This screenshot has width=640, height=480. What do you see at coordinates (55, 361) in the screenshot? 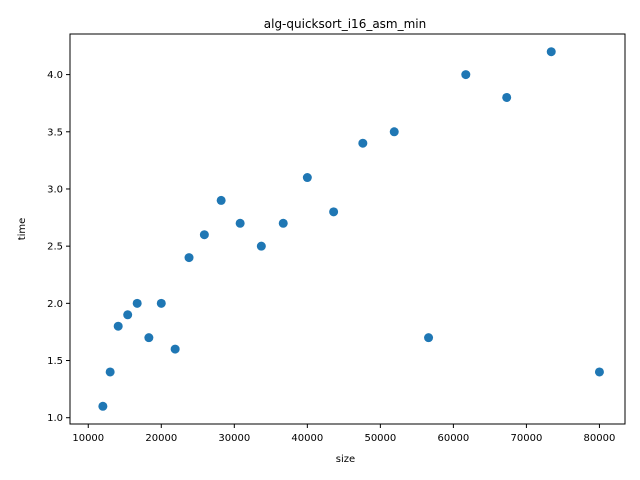
I see `y-tick-label: 1.5` at bounding box center [55, 361].